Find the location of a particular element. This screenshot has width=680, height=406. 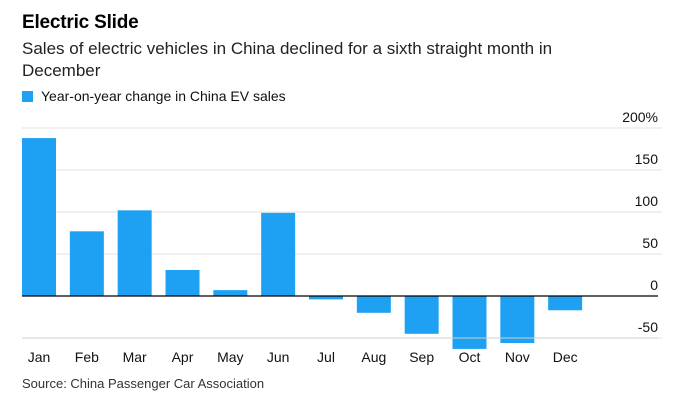

x-tick-label: Jan is located at coordinates (39, 357).